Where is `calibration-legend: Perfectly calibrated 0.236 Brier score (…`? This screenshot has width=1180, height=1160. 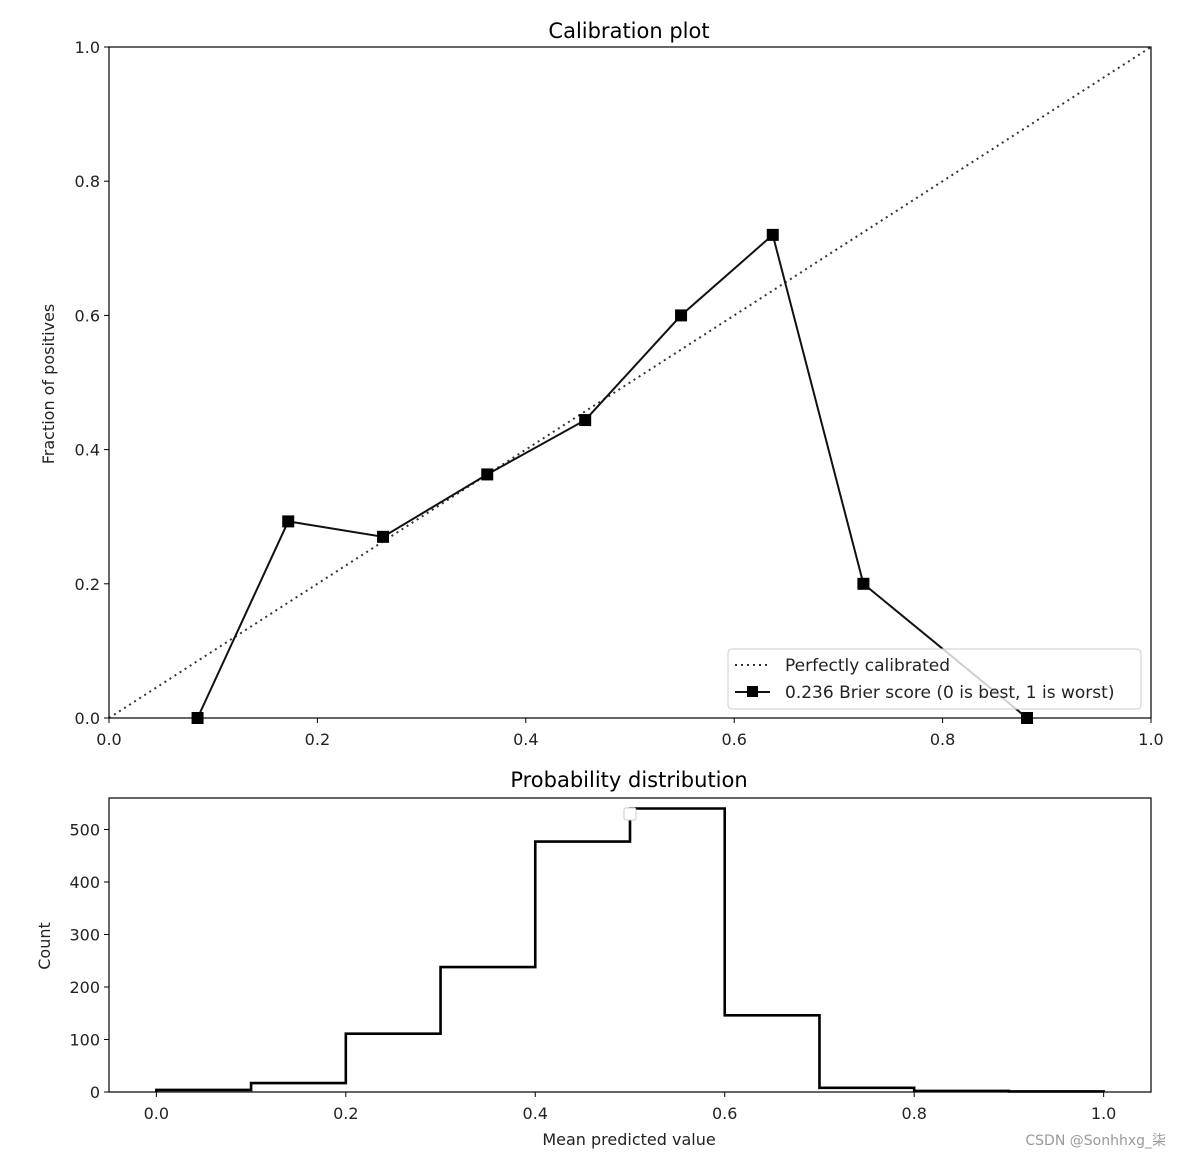
calibration-legend: Perfectly calibrated 0.236 Brier score (… is located at coordinates (934, 679).